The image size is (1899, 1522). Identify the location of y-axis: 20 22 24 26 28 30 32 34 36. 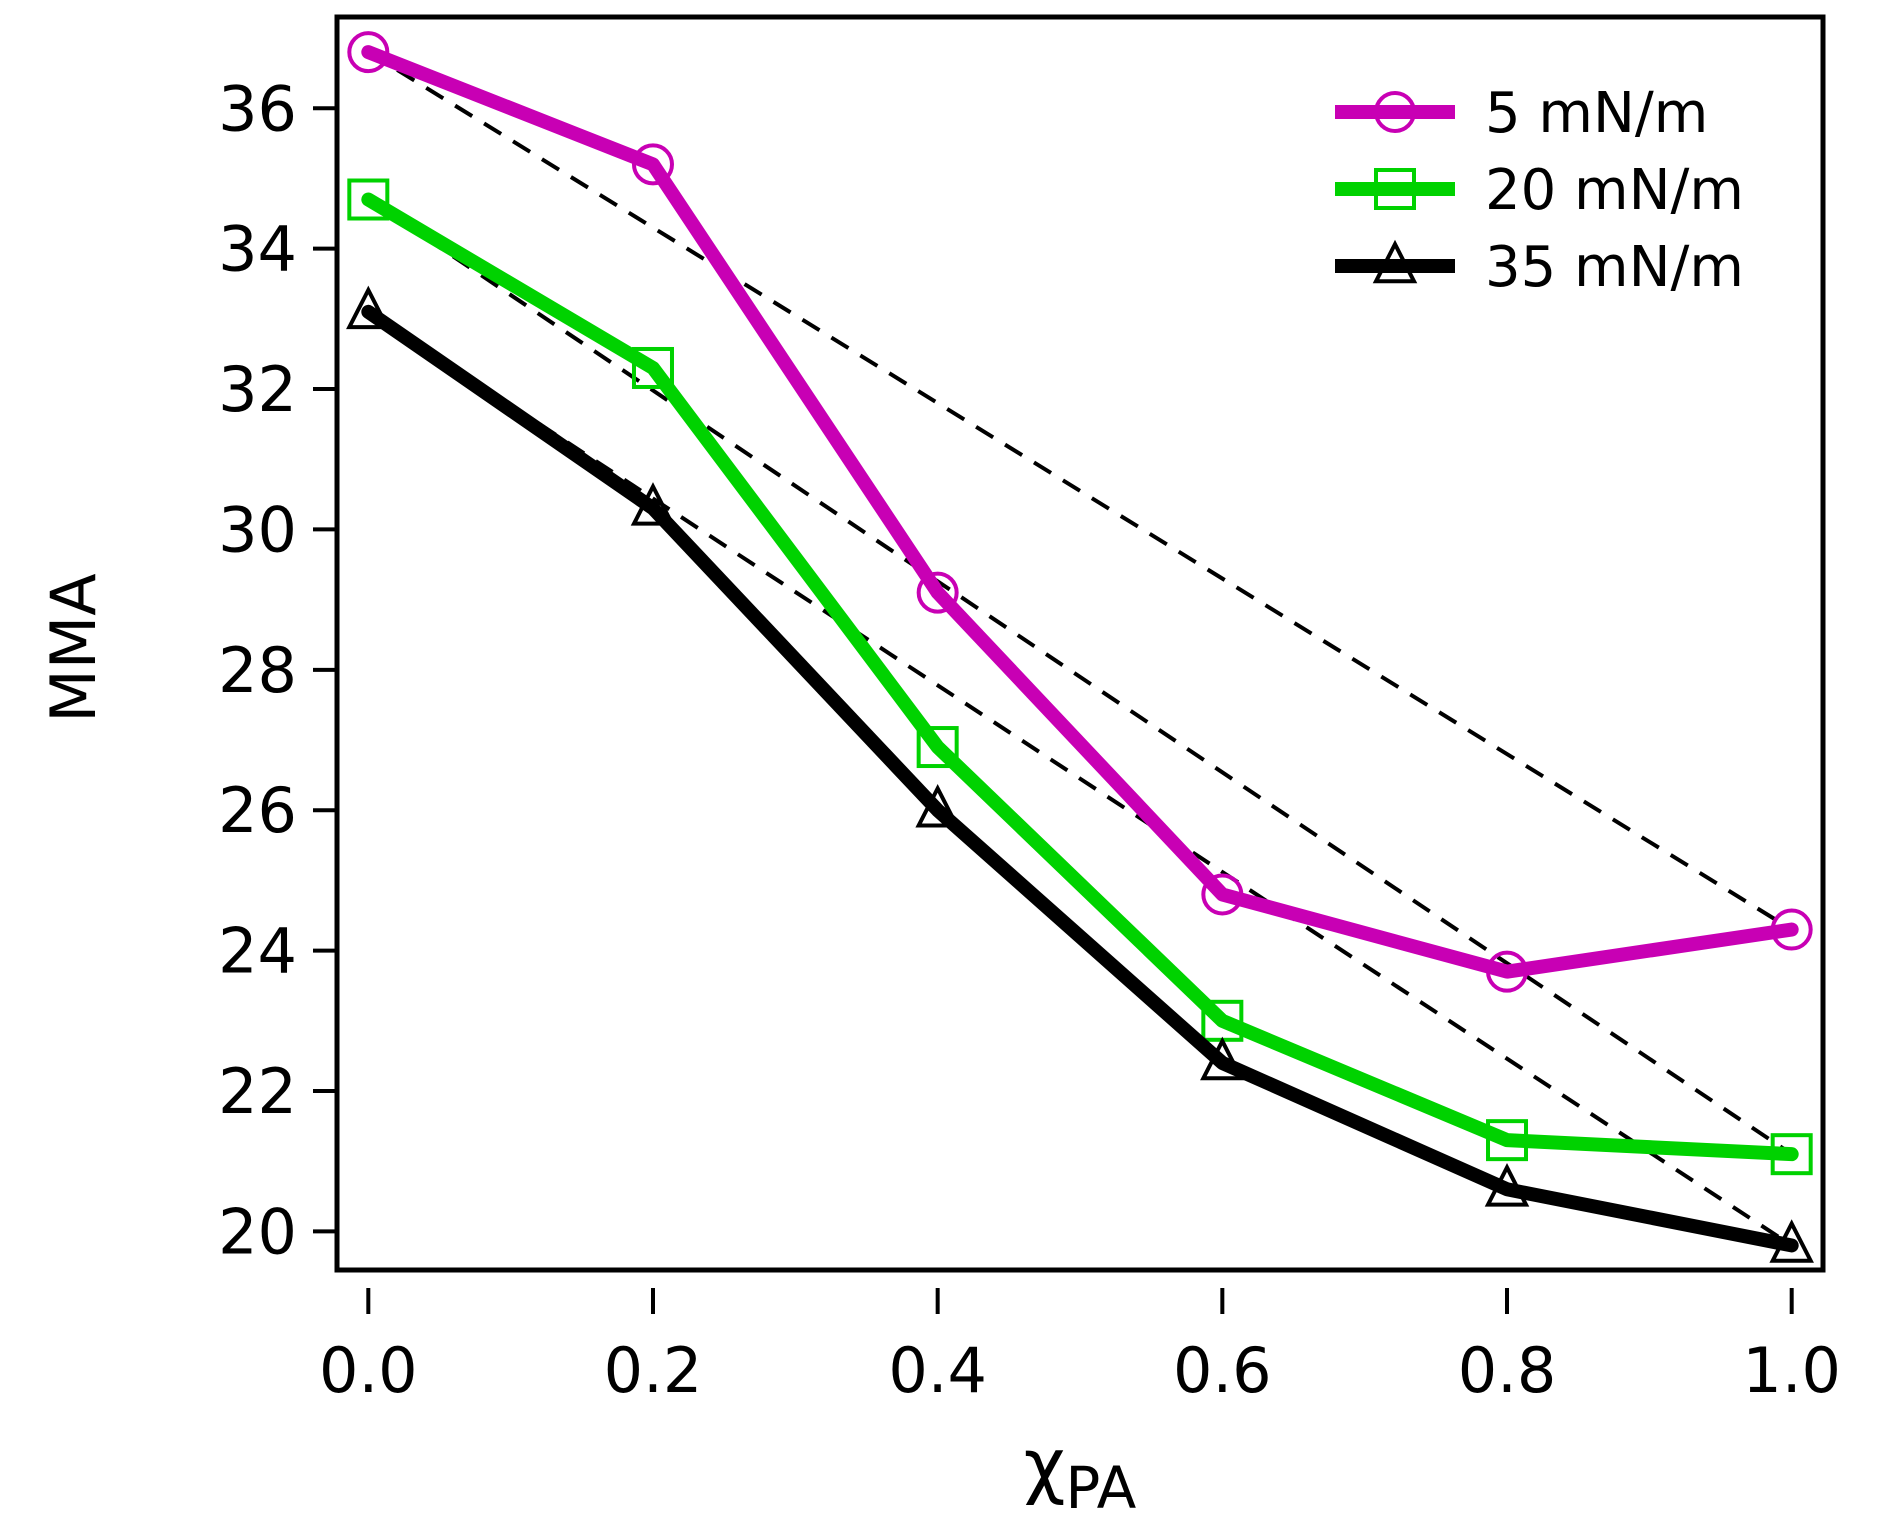
(277, 670).